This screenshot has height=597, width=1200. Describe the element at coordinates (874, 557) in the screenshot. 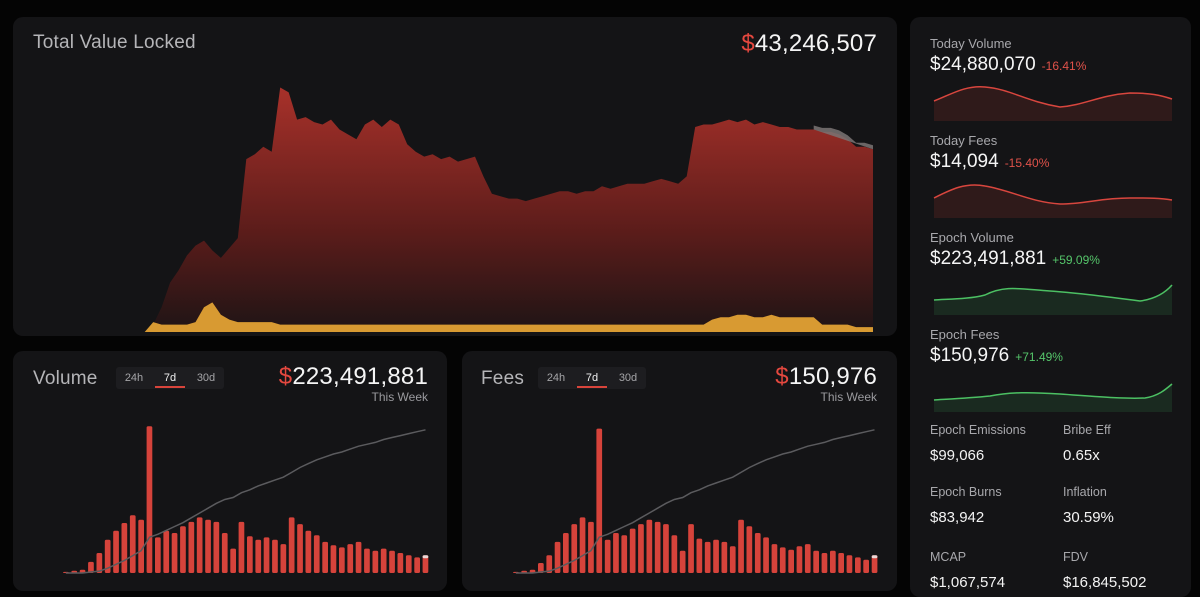

I see `fees-bar-highlight` at that location.